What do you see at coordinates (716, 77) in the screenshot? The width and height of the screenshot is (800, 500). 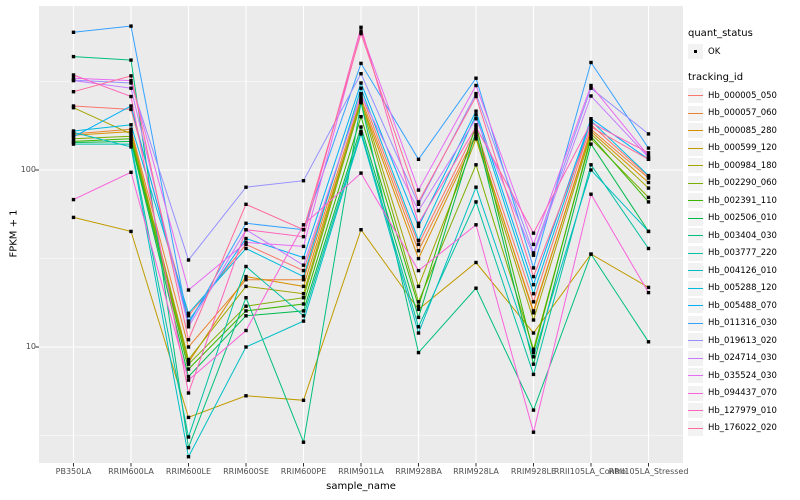 I see `legend-tracking-id-title: tracking_id` at bounding box center [716, 77].